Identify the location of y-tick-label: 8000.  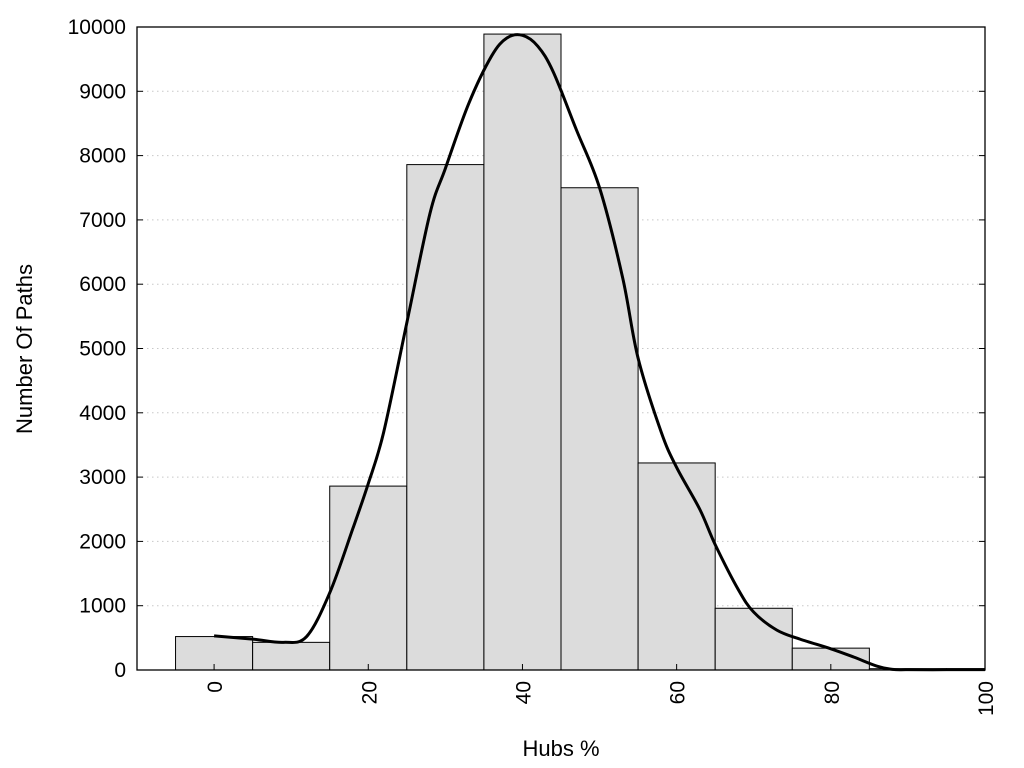
(102, 156).